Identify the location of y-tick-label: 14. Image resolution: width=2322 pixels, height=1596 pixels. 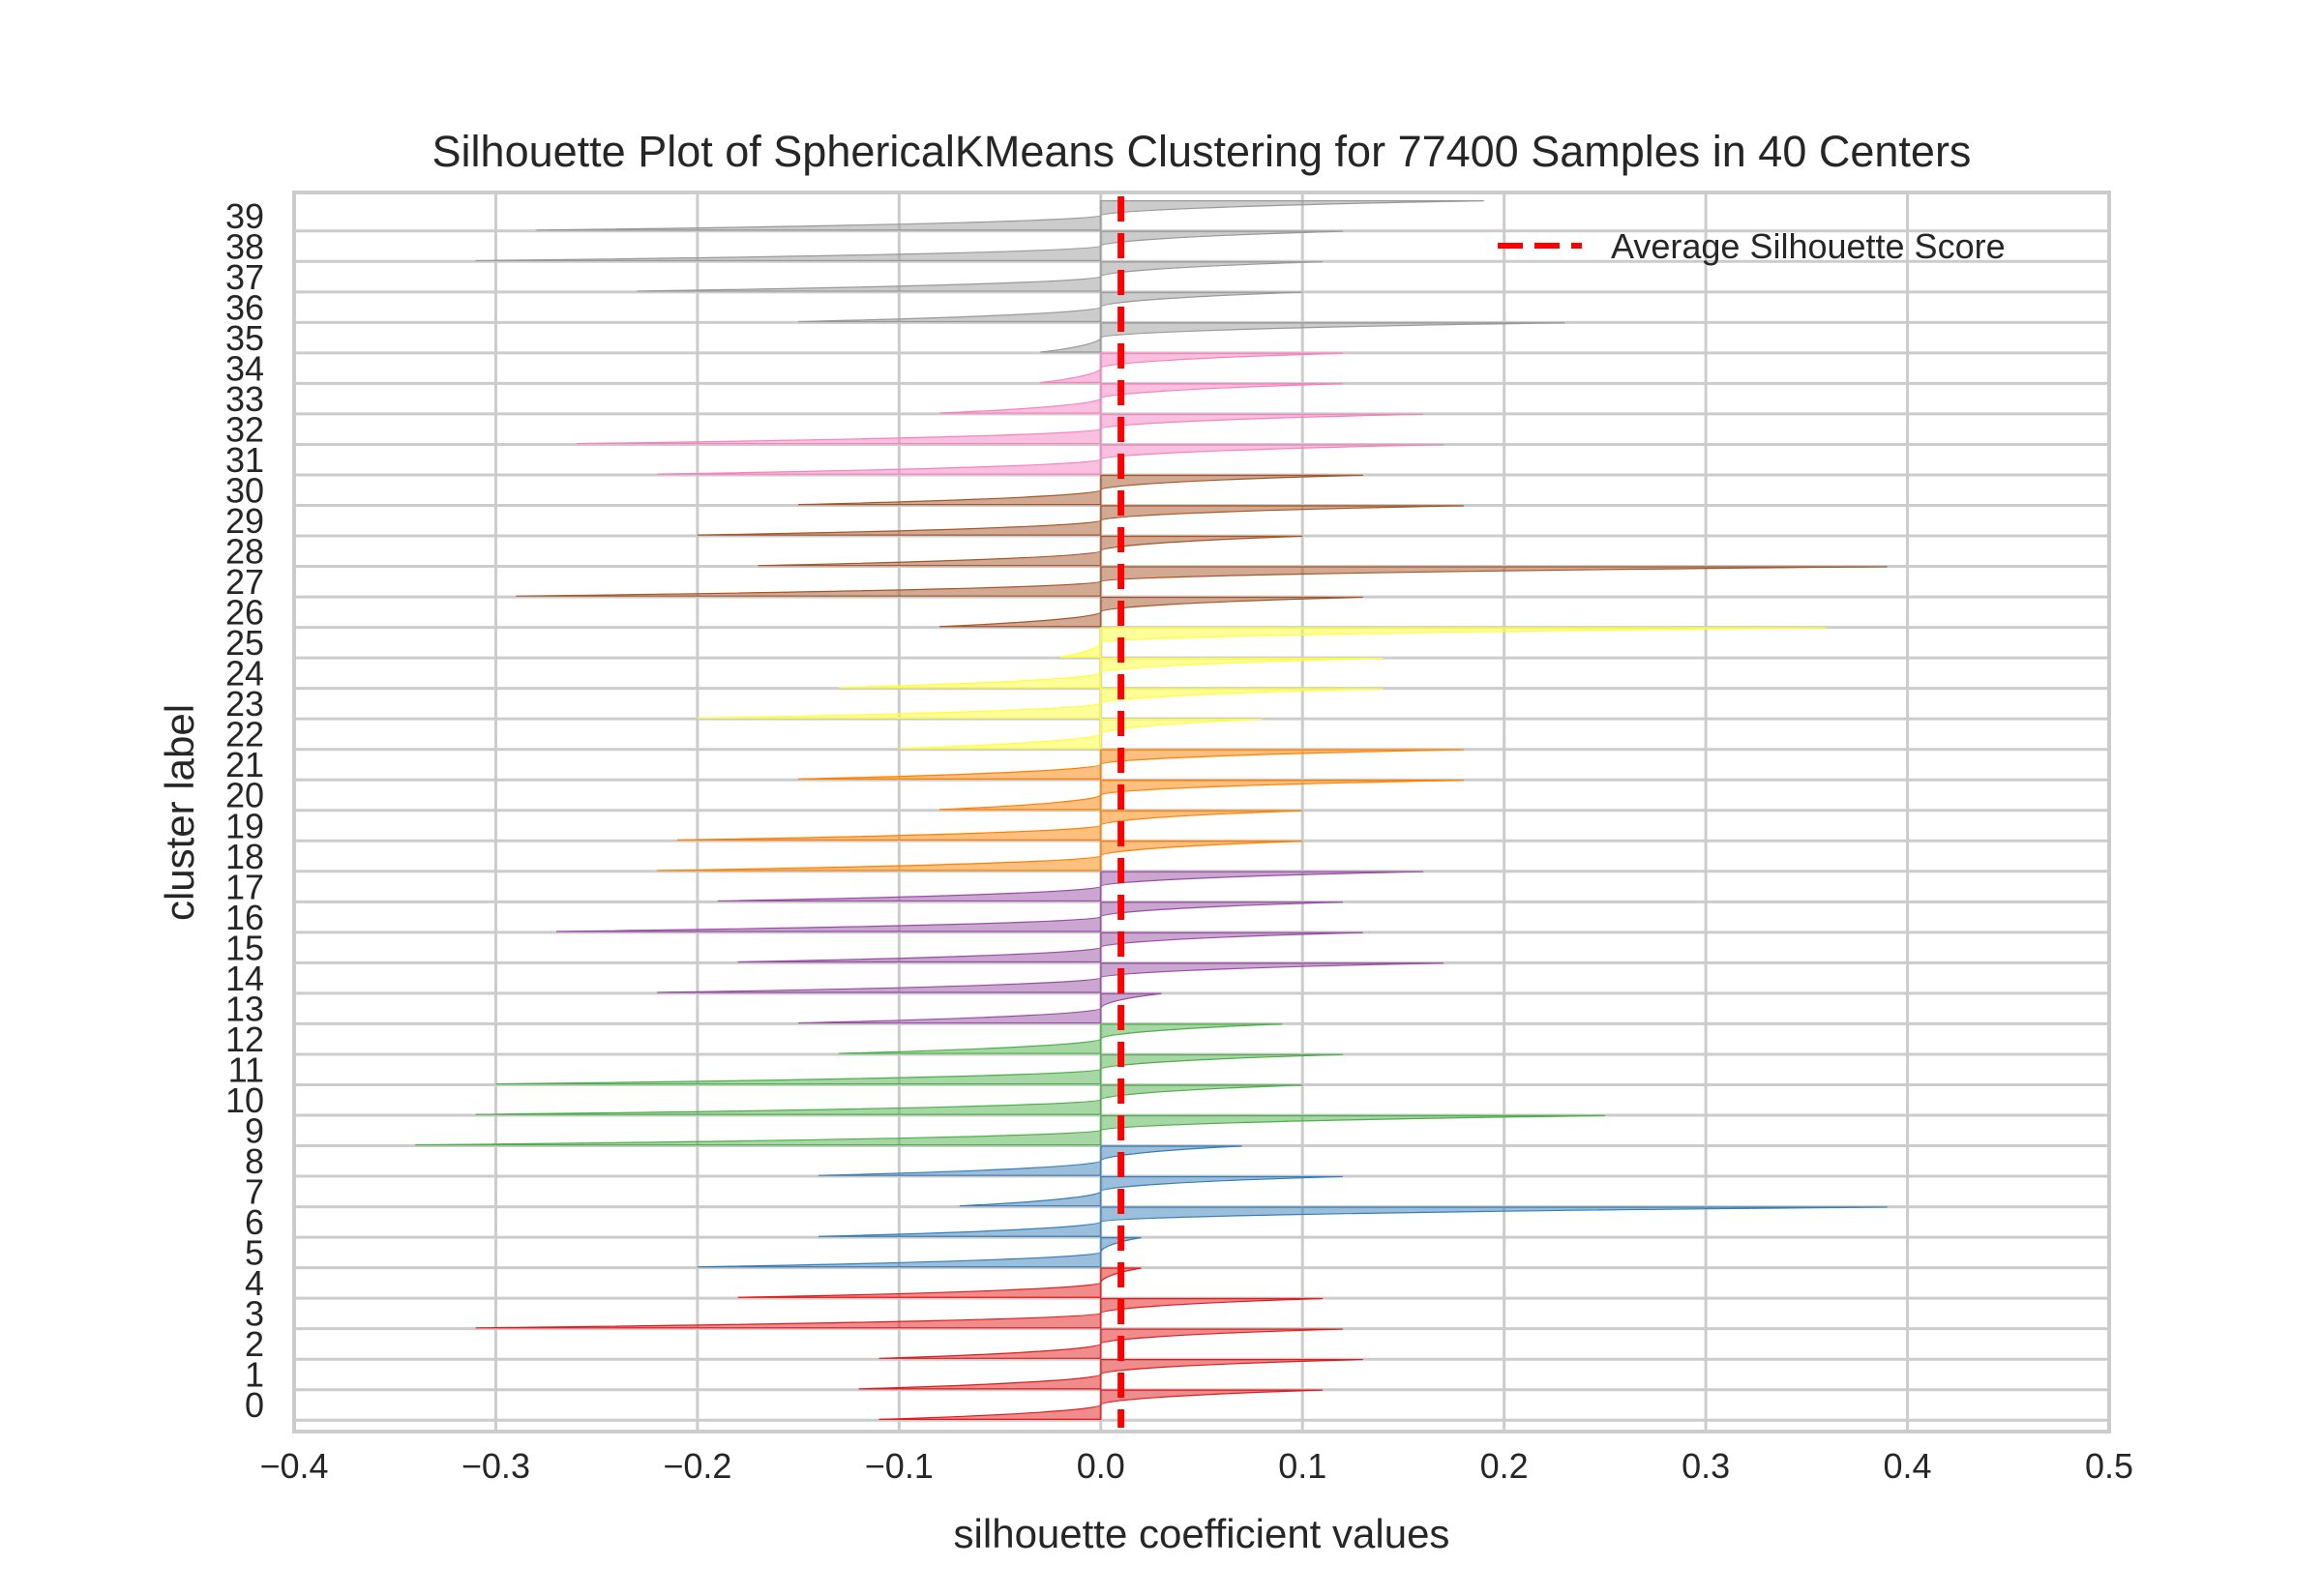
(244, 978).